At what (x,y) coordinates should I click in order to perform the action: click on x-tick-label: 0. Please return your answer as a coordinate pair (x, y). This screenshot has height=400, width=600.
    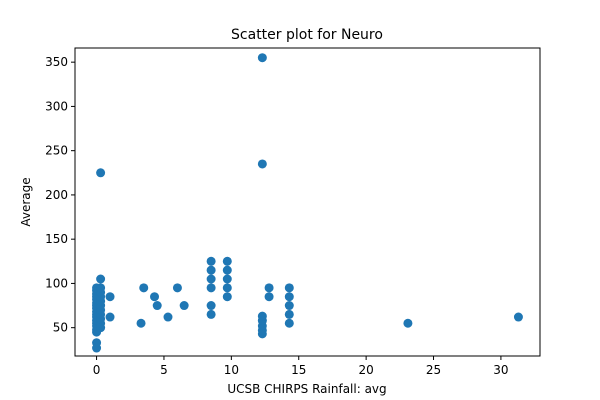
    Looking at the image, I should click on (97, 370).